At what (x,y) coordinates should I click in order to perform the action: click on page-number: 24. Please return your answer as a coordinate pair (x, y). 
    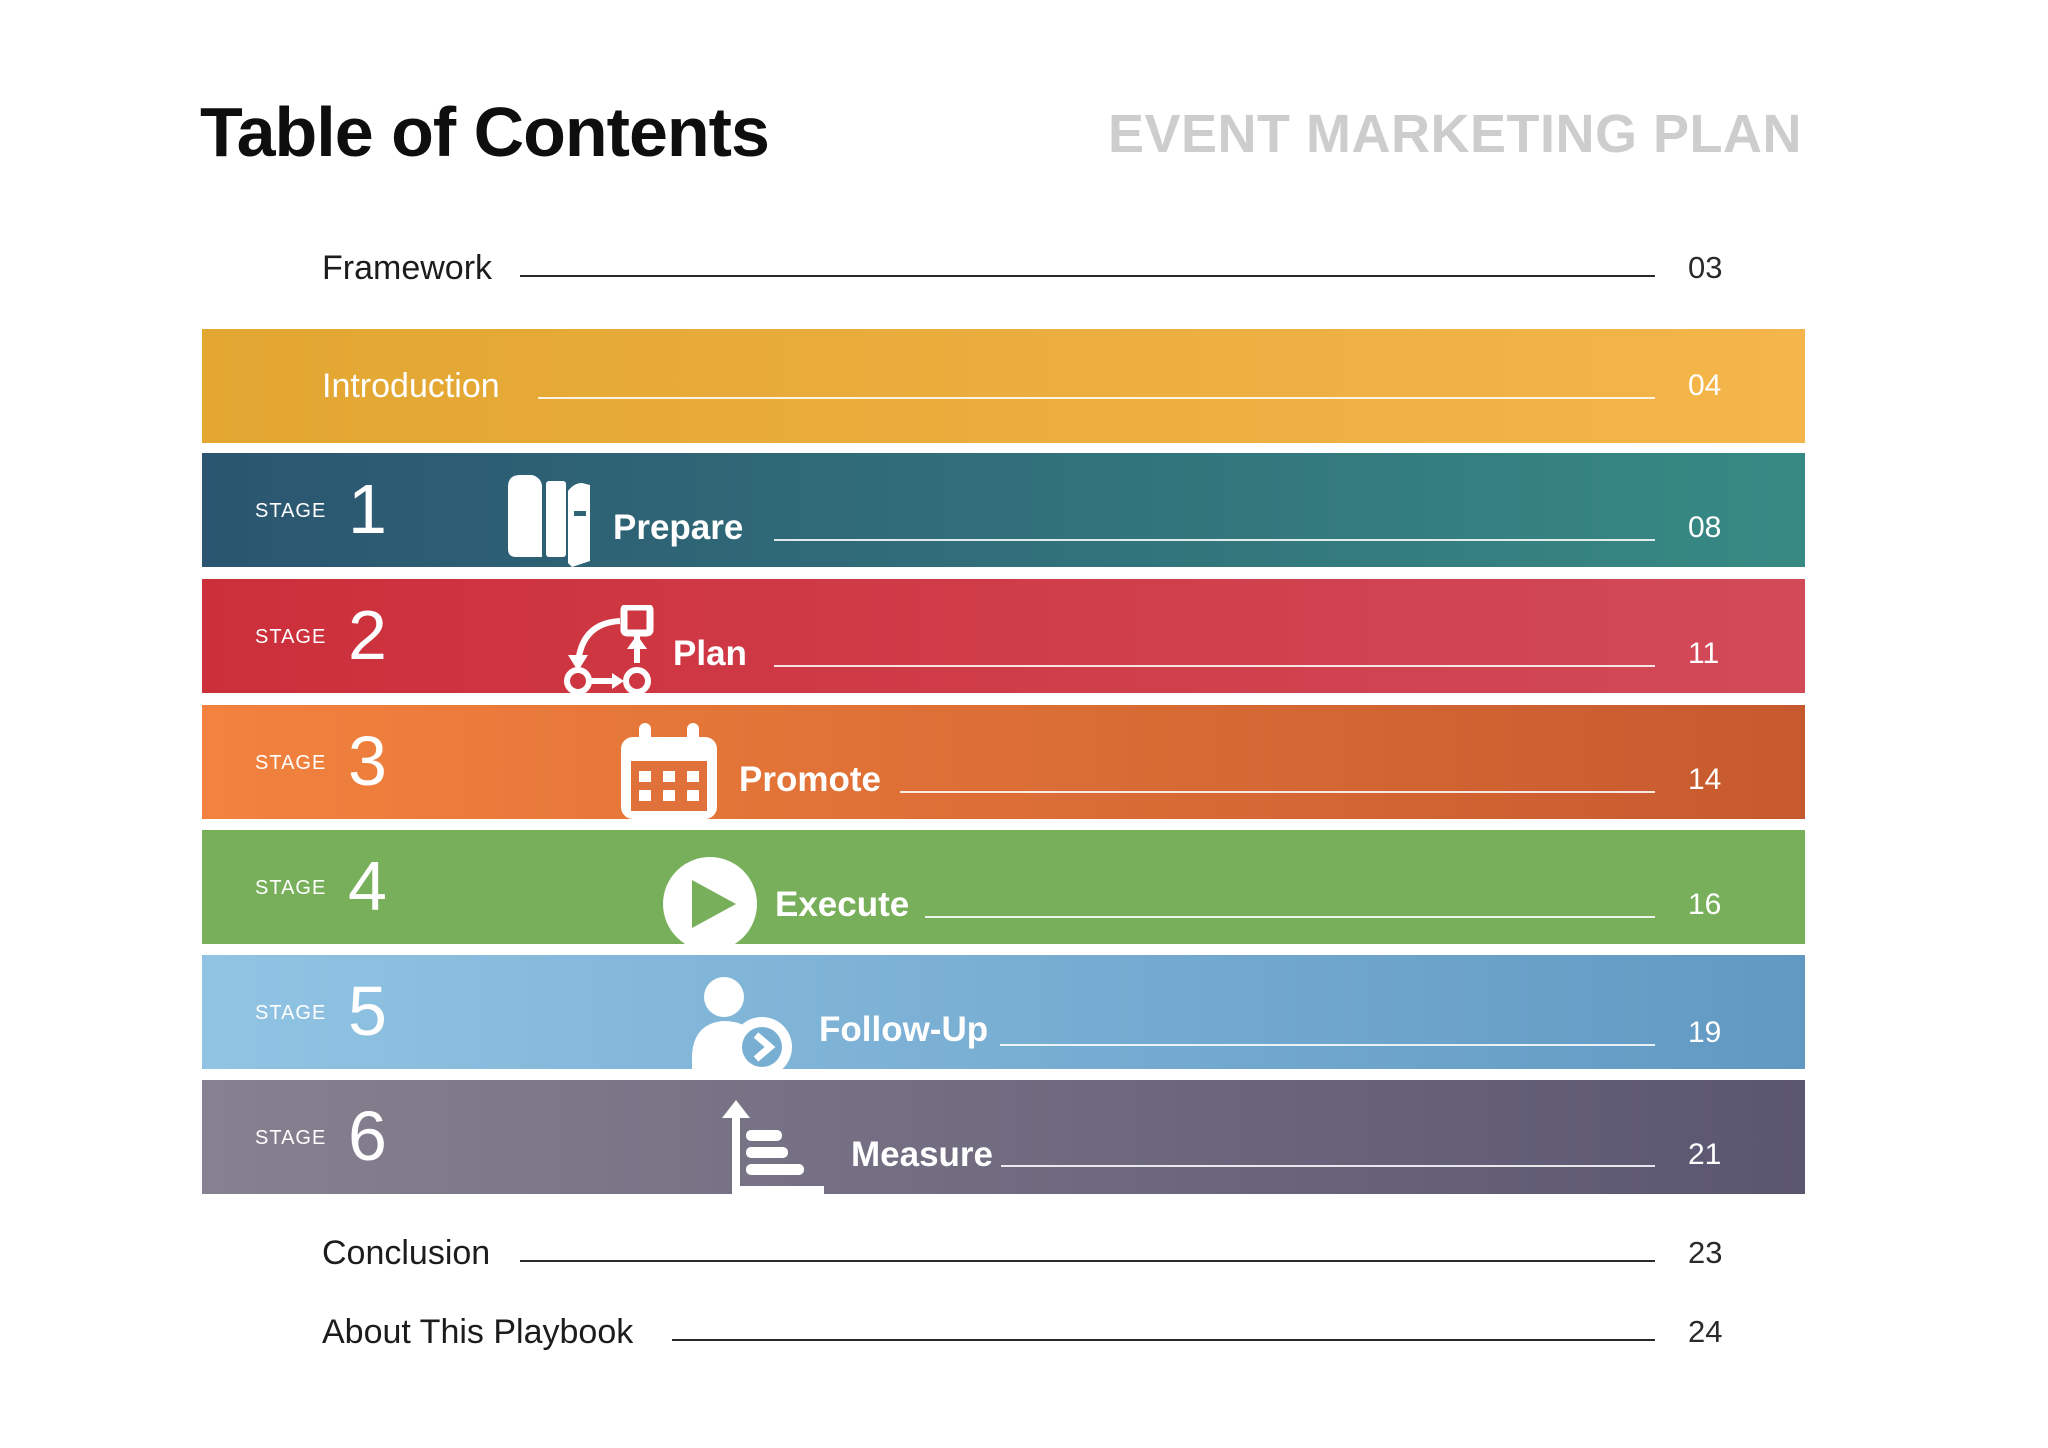
    Looking at the image, I should click on (1705, 1331).